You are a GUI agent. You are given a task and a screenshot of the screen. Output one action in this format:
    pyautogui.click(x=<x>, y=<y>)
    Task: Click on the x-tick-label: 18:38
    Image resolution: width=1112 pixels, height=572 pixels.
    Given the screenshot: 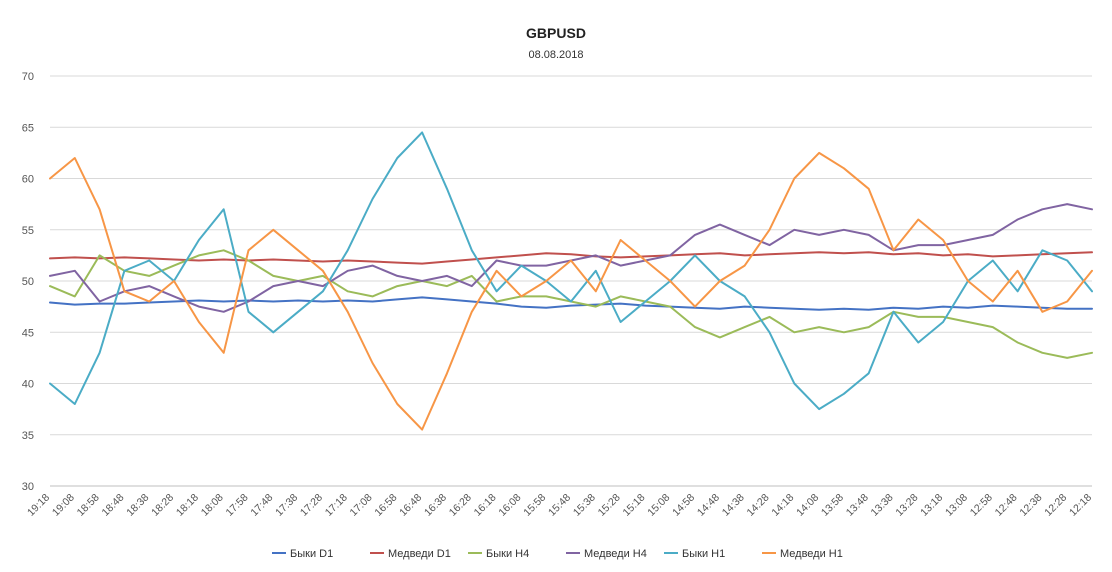 What is the action you would take?
    pyautogui.click(x=137, y=505)
    